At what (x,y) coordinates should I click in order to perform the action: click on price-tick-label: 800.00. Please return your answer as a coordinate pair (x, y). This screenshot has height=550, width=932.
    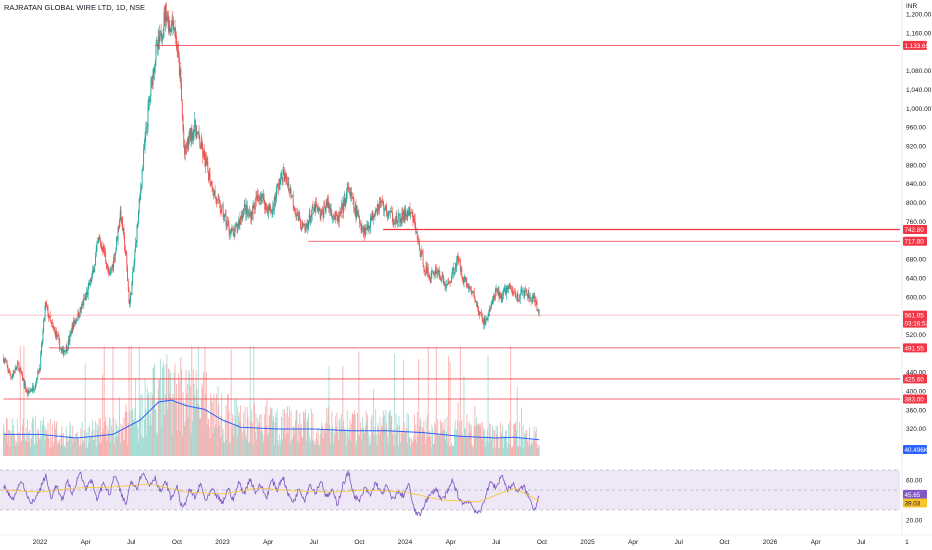
    Looking at the image, I should click on (916, 203).